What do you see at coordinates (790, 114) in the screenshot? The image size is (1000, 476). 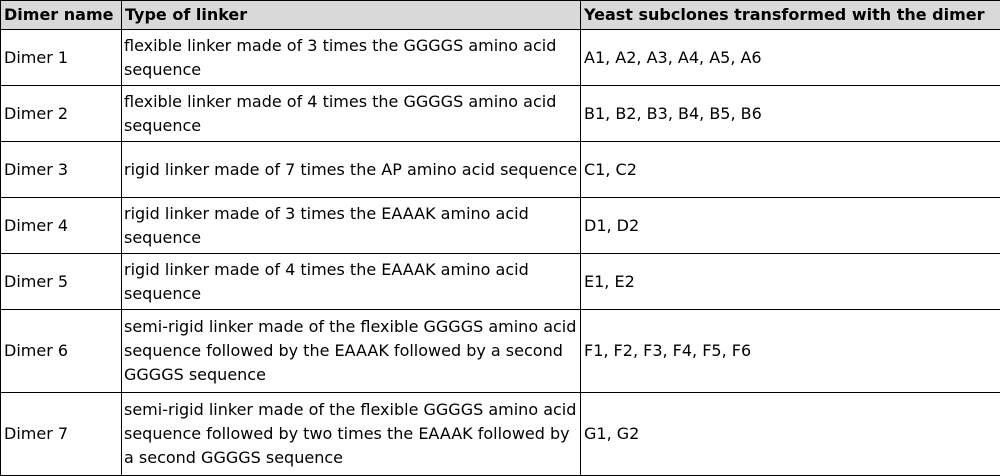 I see `subclones-cell: B1, B2, B3, B4, B5, B6` at bounding box center [790, 114].